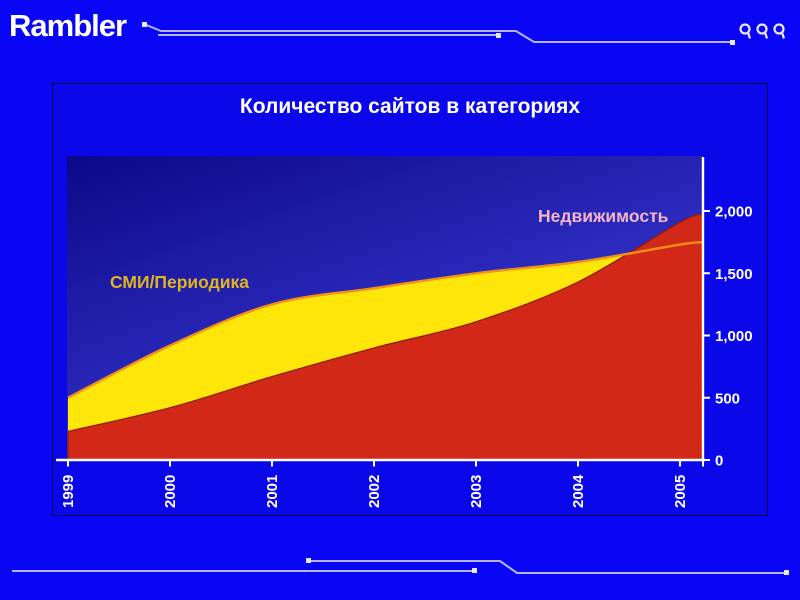 This screenshot has width=800, height=600. What do you see at coordinates (734, 212) in the screenshot?
I see `y-tick-label: 2,000` at bounding box center [734, 212].